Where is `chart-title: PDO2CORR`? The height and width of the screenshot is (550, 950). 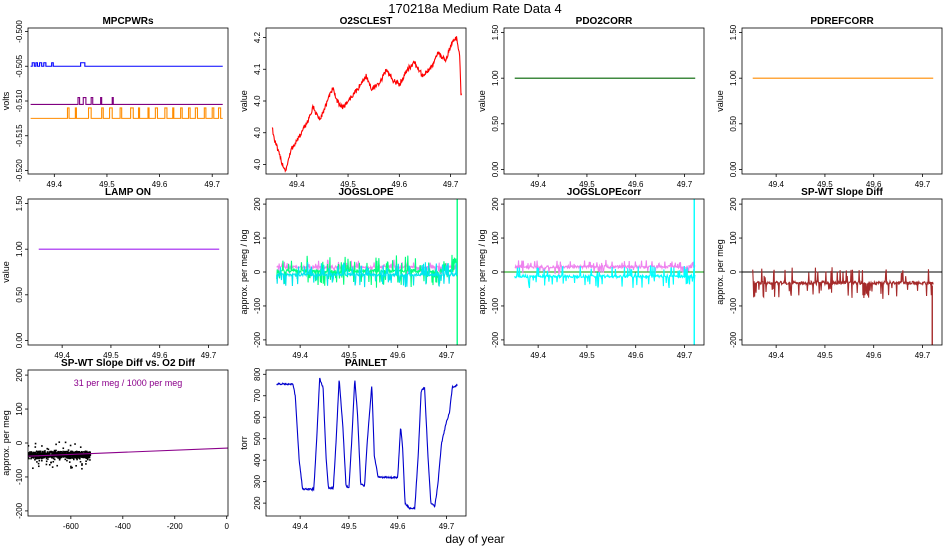 chart-title: PDO2CORR is located at coordinates (604, 21).